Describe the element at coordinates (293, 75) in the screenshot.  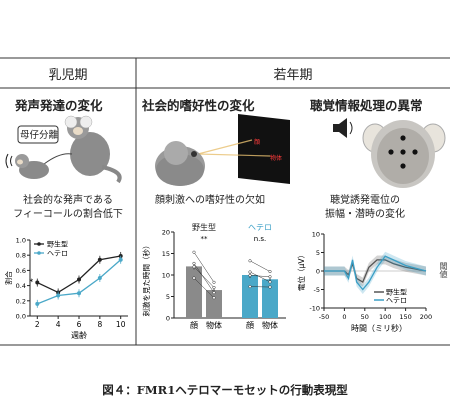
I see `adolescent-header: 若年期` at that location.